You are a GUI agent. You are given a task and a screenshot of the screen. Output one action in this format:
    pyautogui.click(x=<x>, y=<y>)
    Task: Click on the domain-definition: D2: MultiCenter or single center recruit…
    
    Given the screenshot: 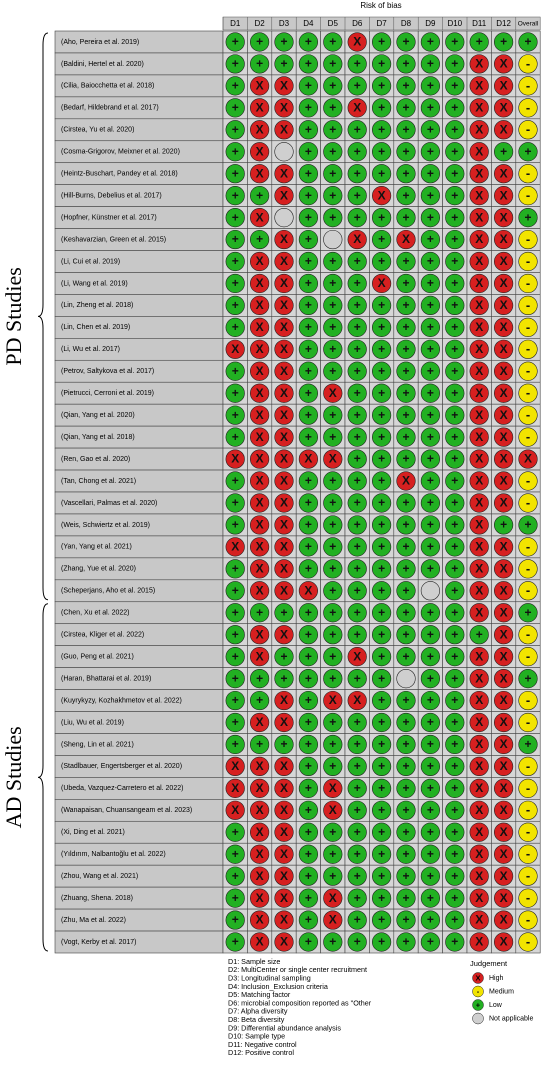 What is the action you would take?
    pyautogui.click(x=297, y=969)
    